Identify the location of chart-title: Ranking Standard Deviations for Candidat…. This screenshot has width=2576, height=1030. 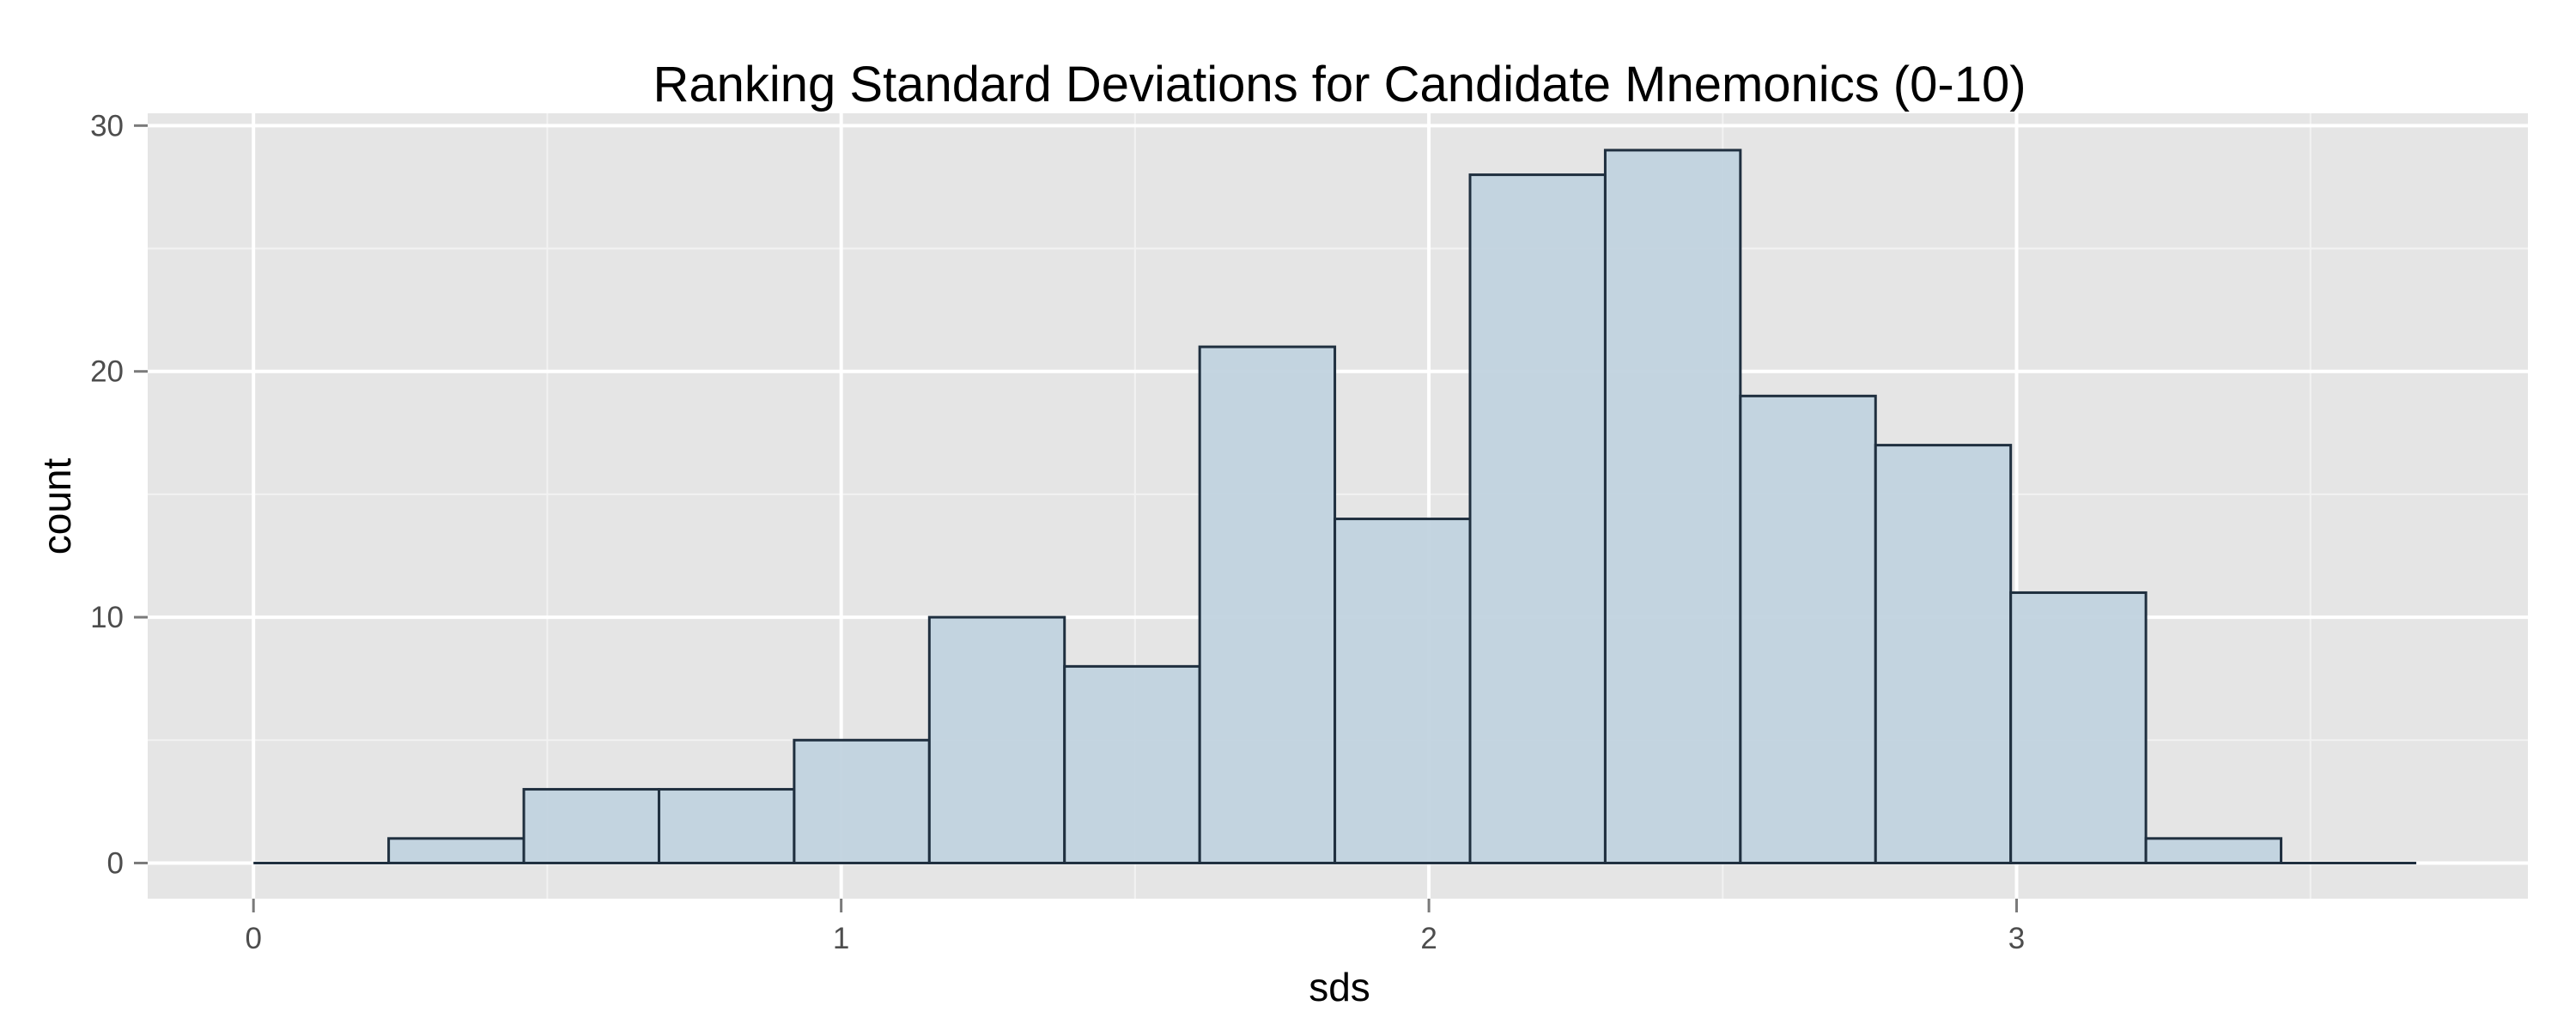
(1339, 84).